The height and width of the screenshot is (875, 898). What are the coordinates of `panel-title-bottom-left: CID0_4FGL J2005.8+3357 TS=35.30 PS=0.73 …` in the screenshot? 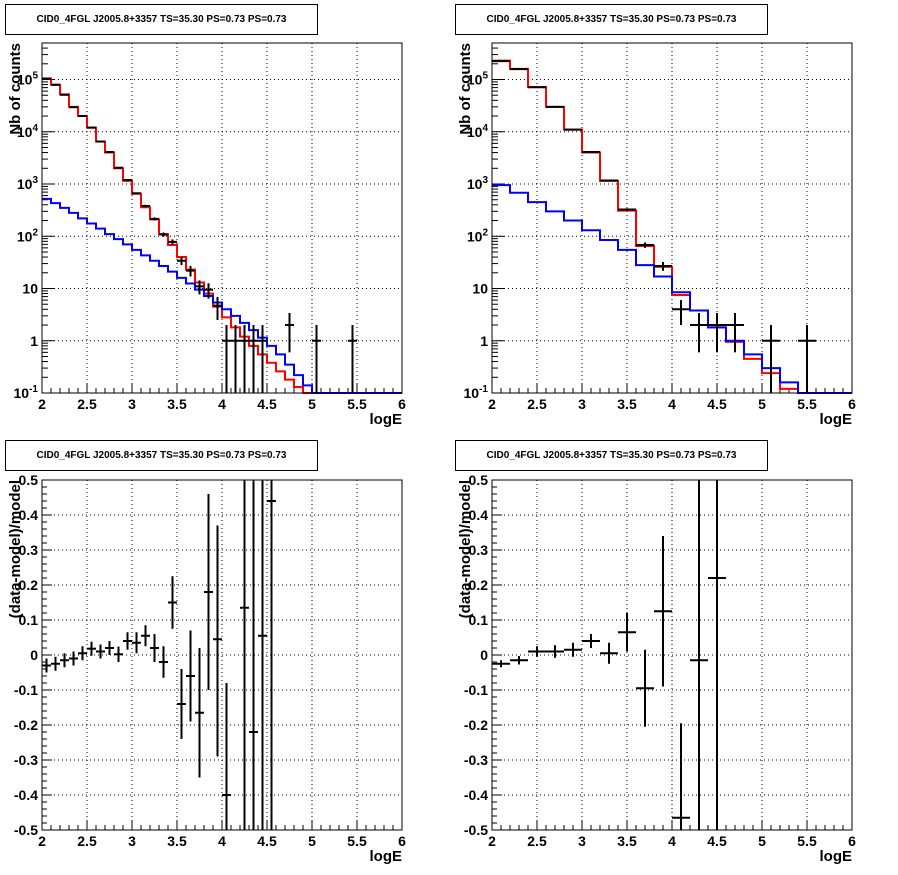 It's located at (161, 455).